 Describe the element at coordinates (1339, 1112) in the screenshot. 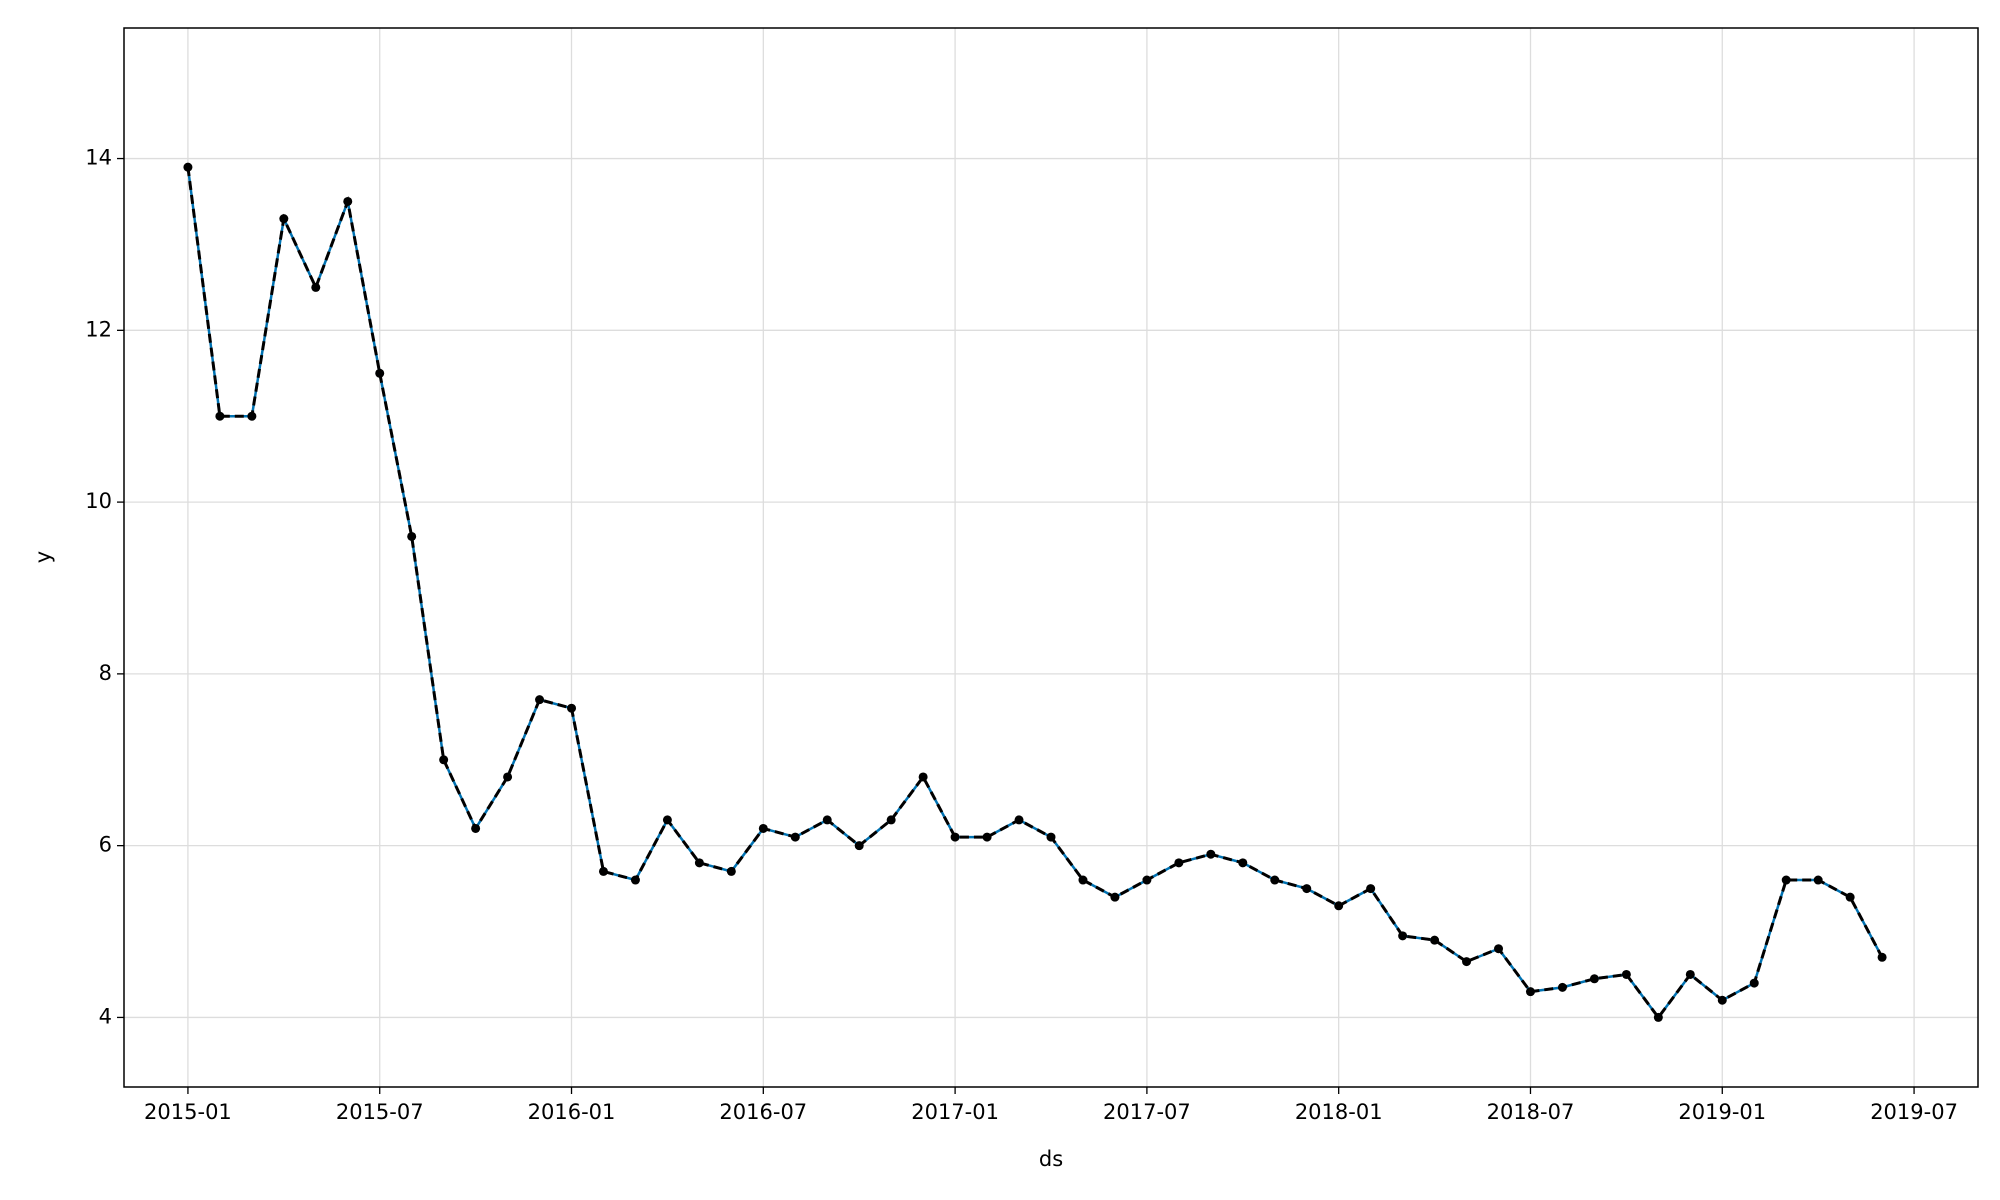

I see `x-tick-label: 2018-01` at that location.